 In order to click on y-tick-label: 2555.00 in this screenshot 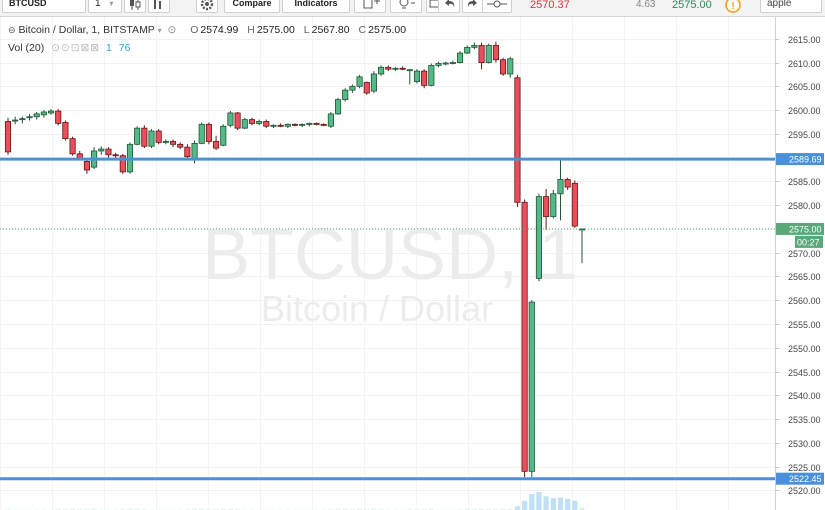, I will do `click(804, 325)`.